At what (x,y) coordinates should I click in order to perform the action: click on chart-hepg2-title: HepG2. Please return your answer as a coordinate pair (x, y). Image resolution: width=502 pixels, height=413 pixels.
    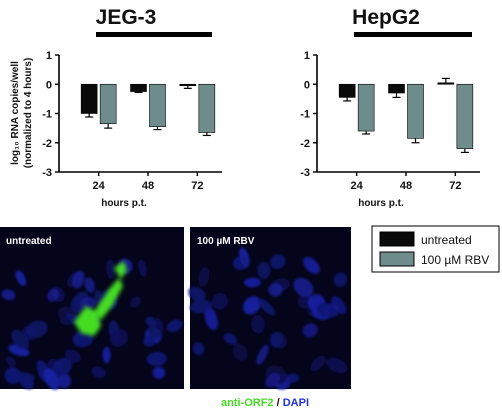
    Looking at the image, I should click on (386, 17).